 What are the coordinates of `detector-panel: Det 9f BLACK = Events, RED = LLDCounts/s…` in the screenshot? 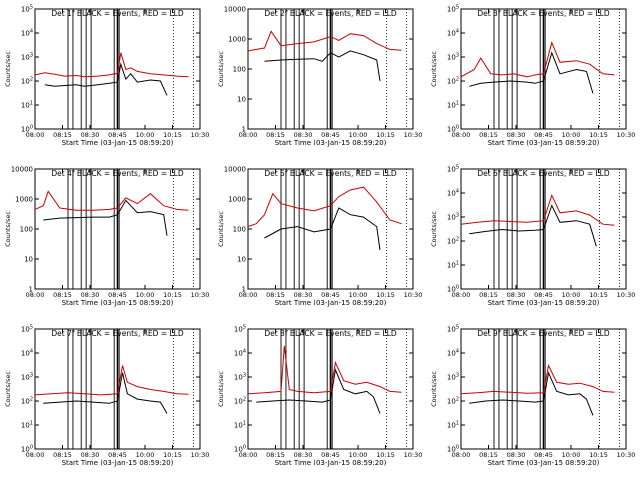 It's located at (532, 396).